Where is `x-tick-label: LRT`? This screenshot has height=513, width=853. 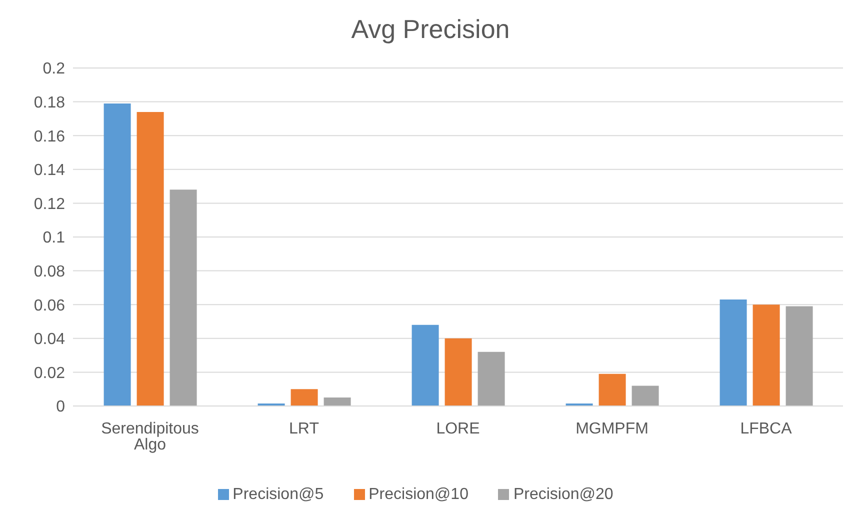
x-tick-label: LRT is located at coordinates (304, 429).